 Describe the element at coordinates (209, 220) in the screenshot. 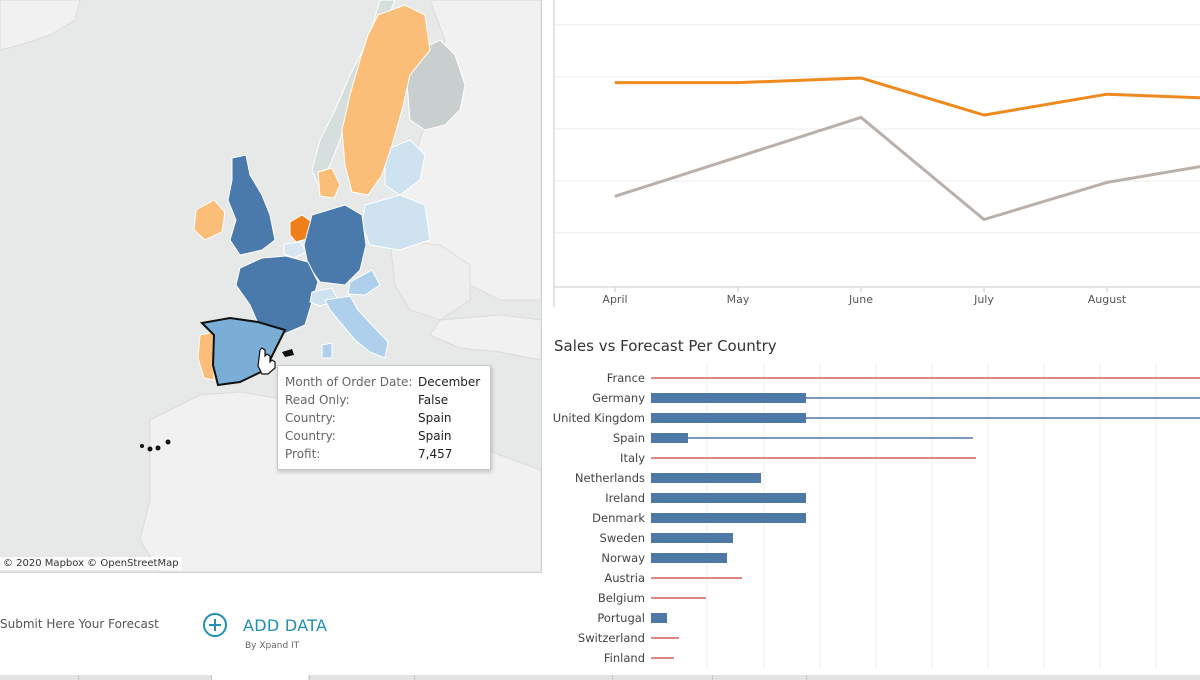

I see `ireland-region` at that location.